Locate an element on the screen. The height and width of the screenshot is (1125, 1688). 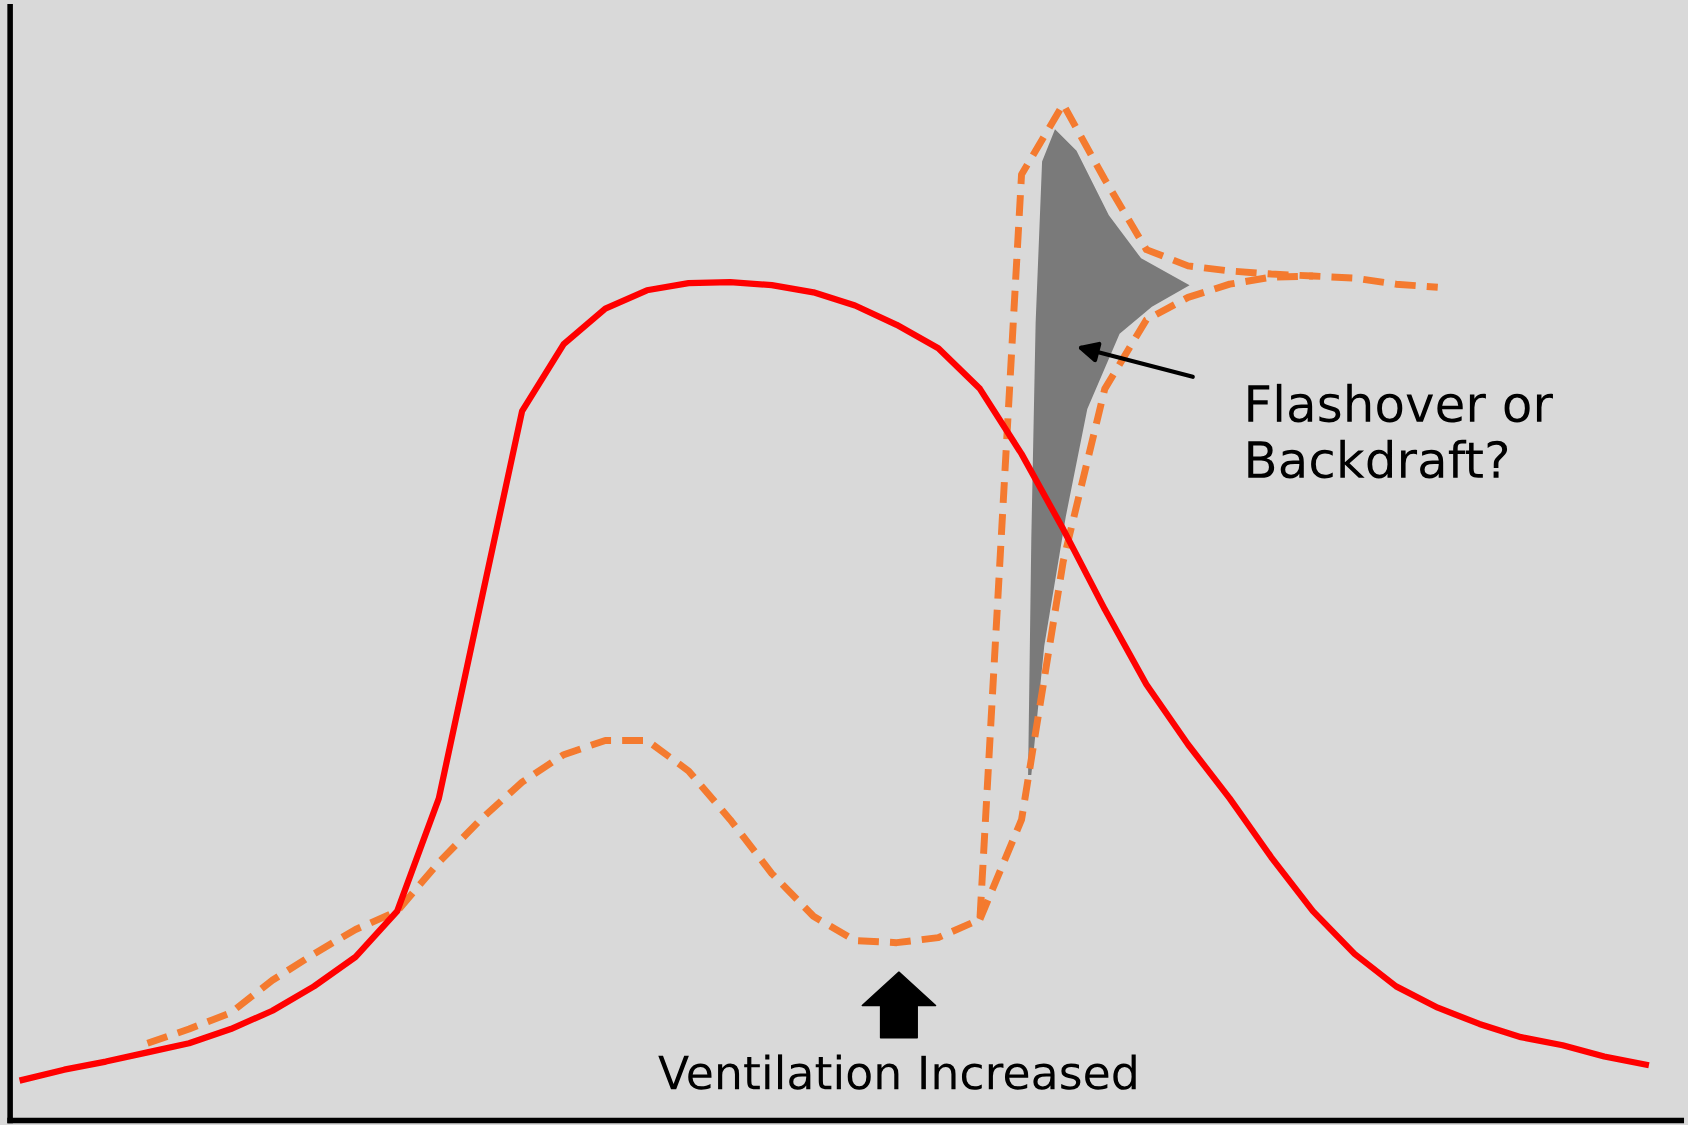
annotation: Ventilation Increased is located at coordinates (897, 1072).